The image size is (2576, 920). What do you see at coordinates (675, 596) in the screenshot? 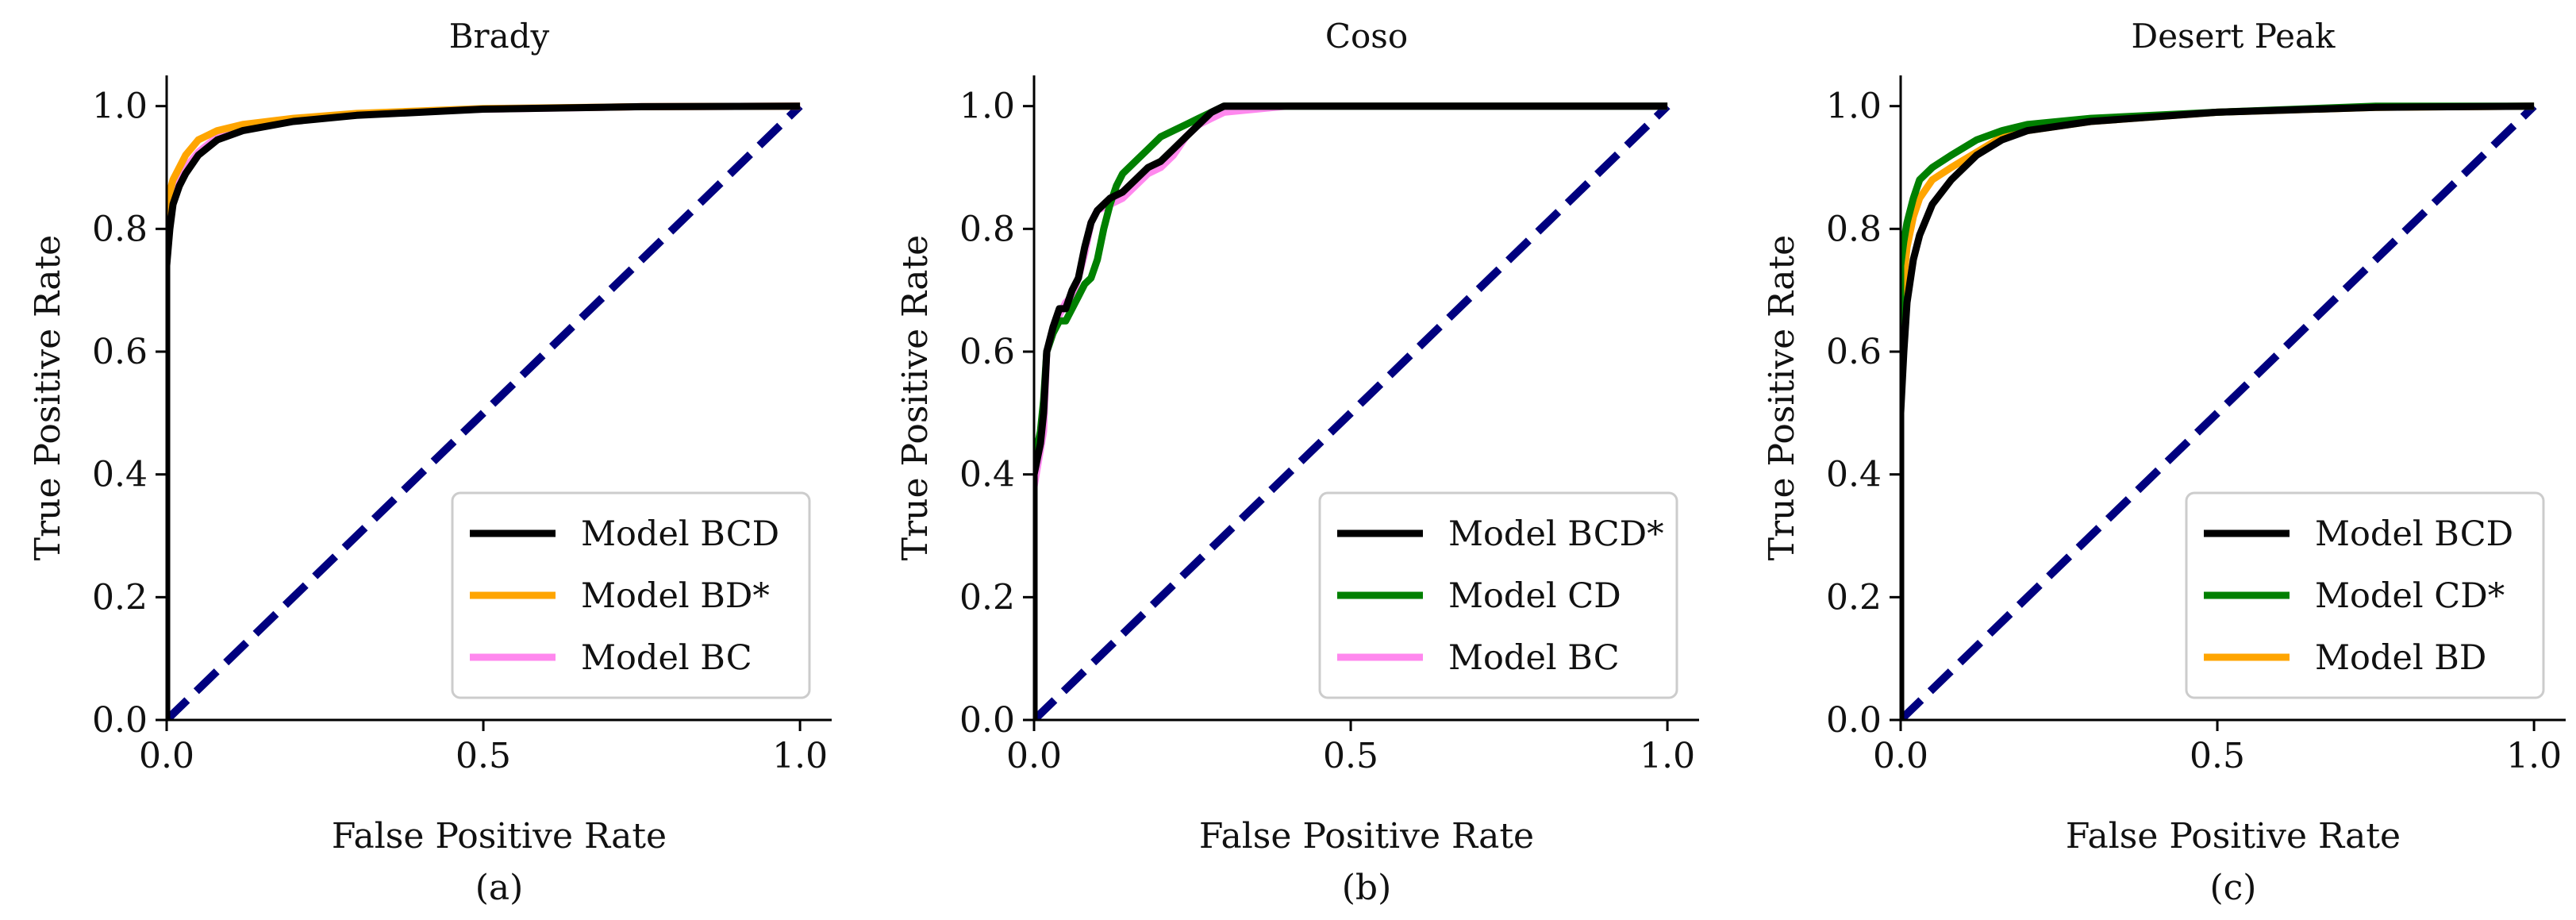
I see `legend-label: Model BD*` at bounding box center [675, 596].